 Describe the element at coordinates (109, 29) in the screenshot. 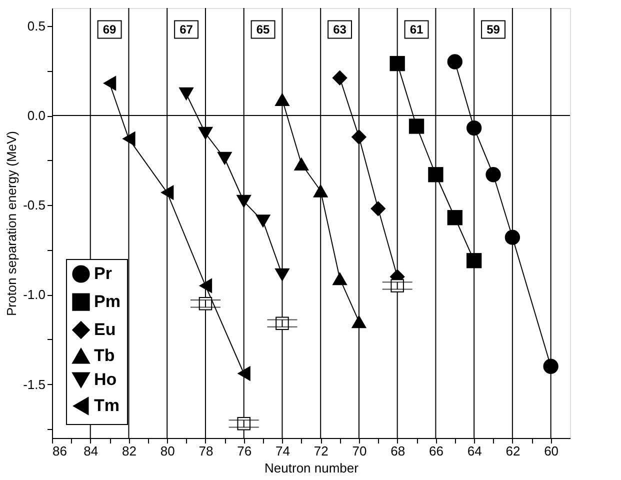

I see `annotation: 69` at that location.